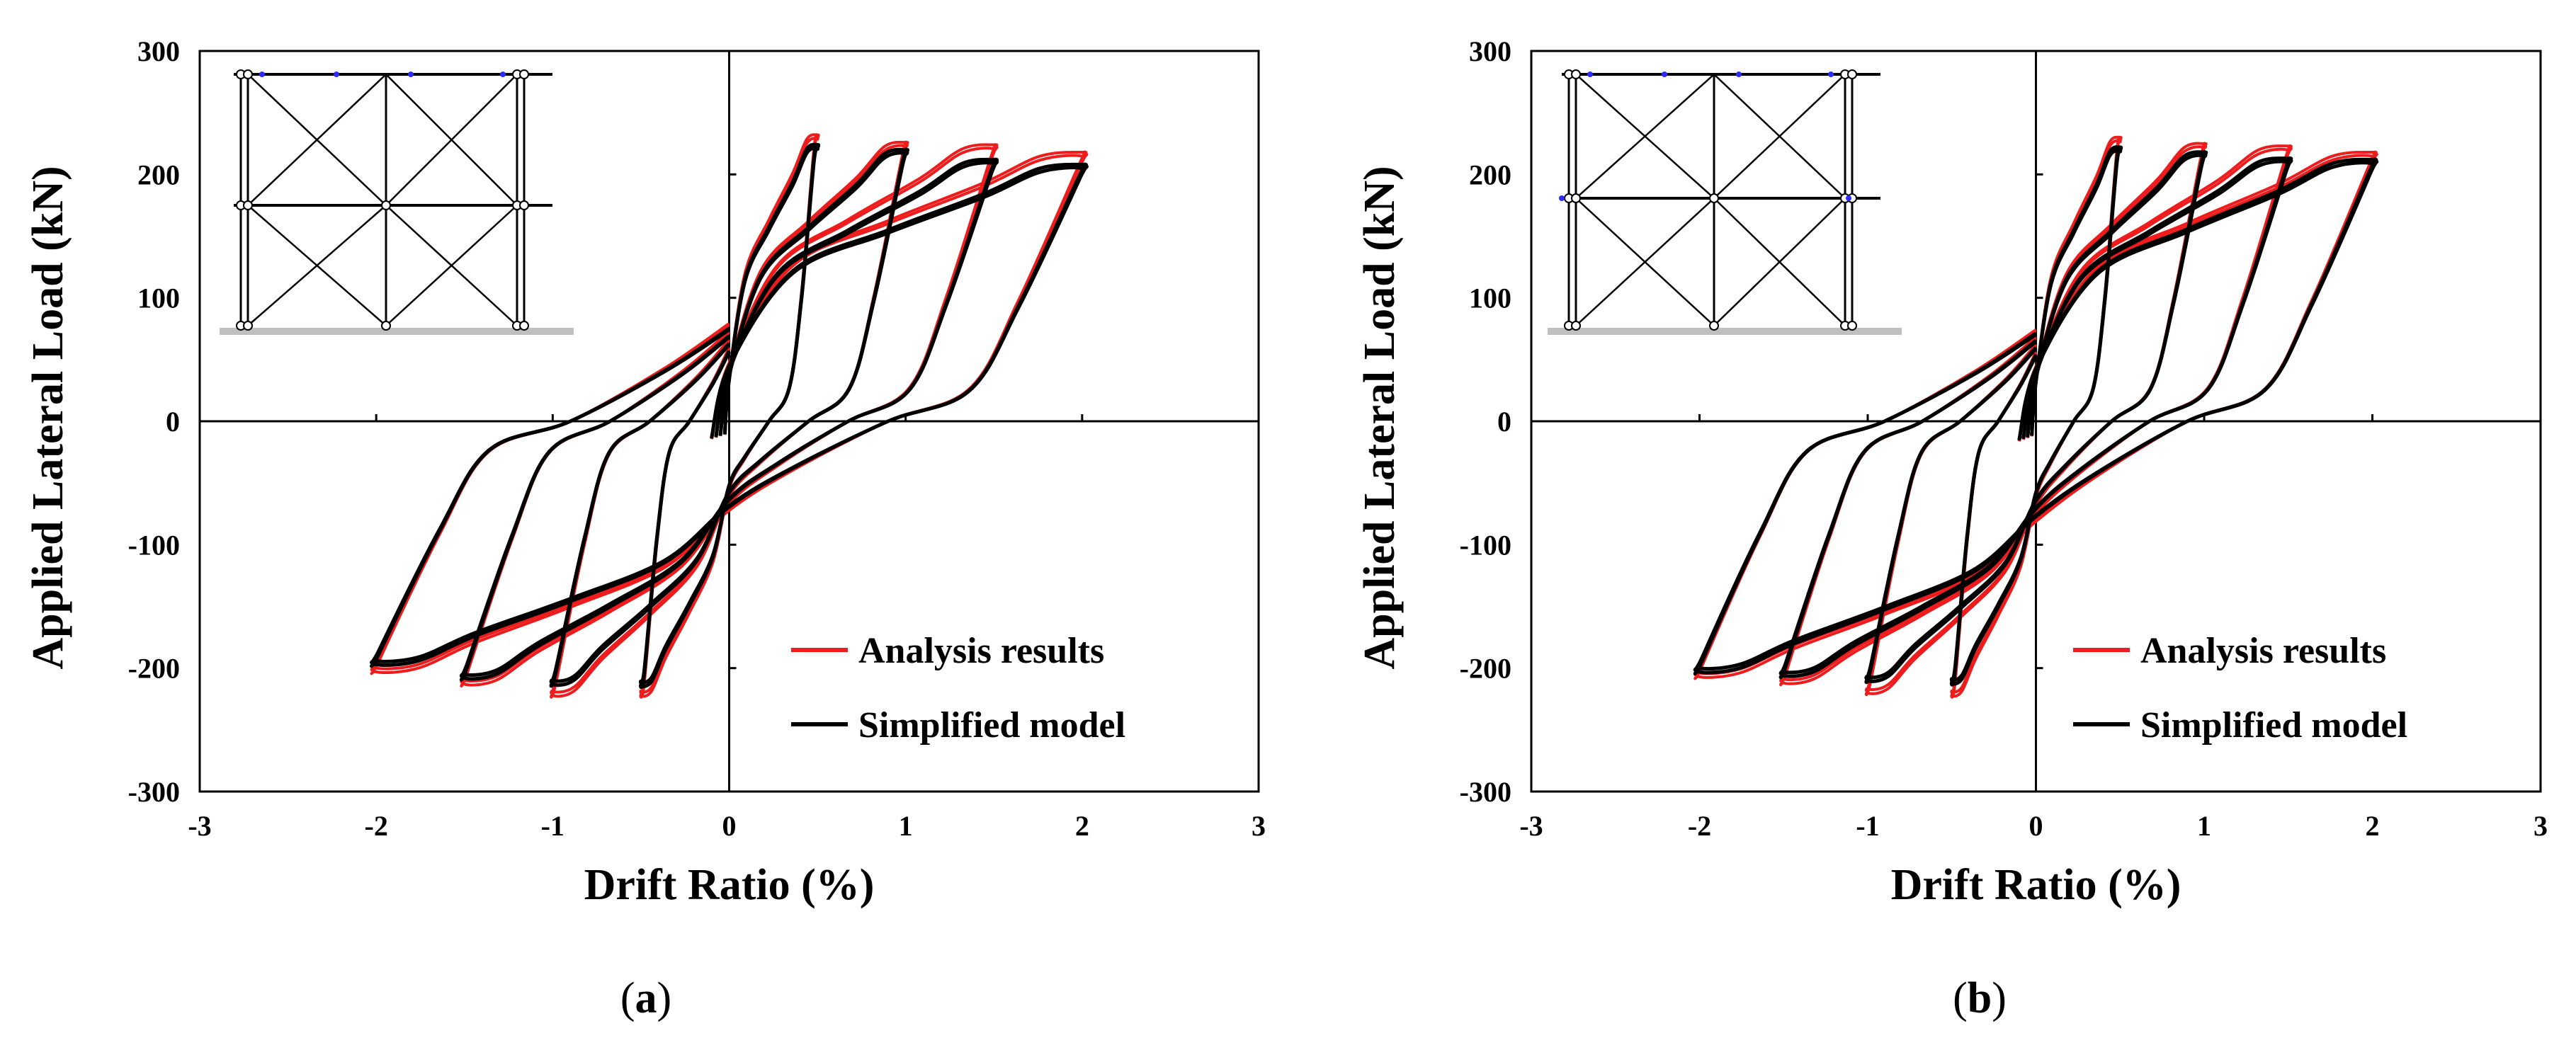 This screenshot has height=1045, width=2576. I want to click on panel-label: (a), so click(645, 998).